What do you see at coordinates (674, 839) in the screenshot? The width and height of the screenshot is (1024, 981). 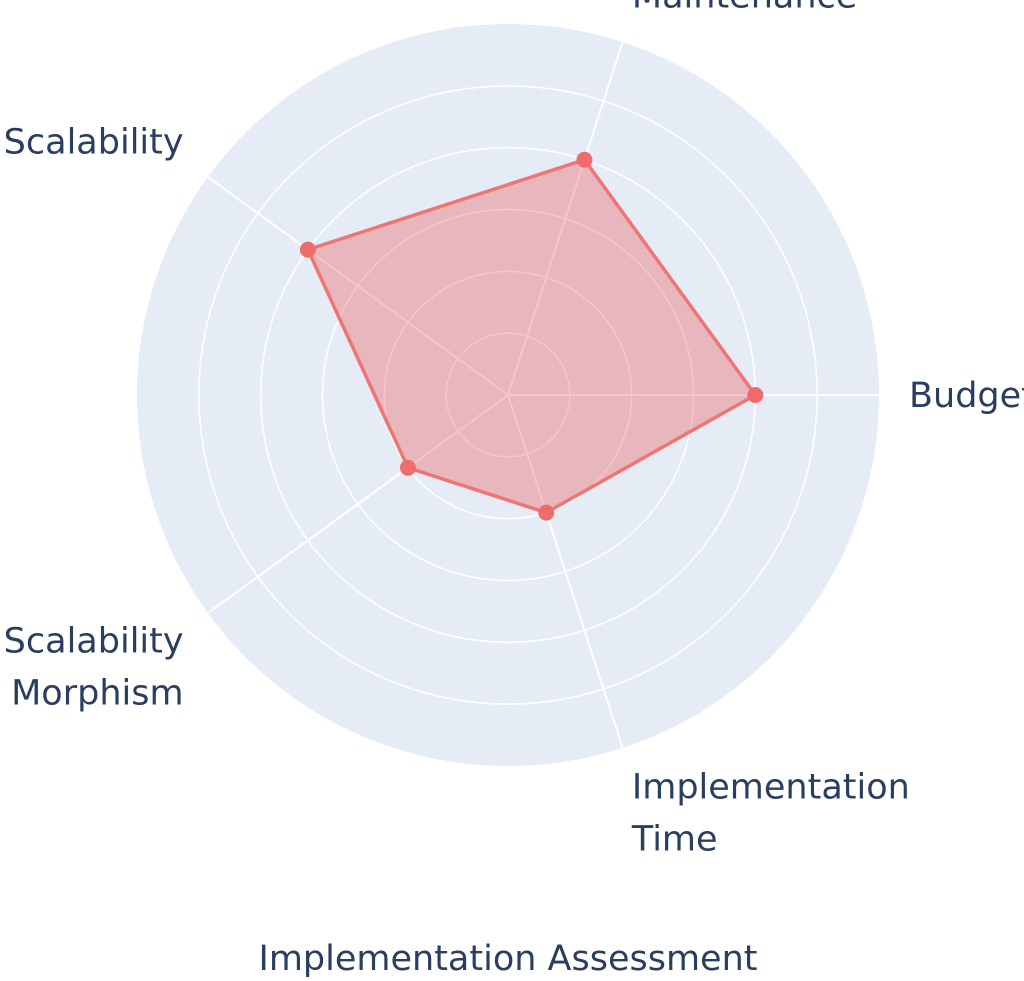 I see `axis-label-line: Time` at bounding box center [674, 839].